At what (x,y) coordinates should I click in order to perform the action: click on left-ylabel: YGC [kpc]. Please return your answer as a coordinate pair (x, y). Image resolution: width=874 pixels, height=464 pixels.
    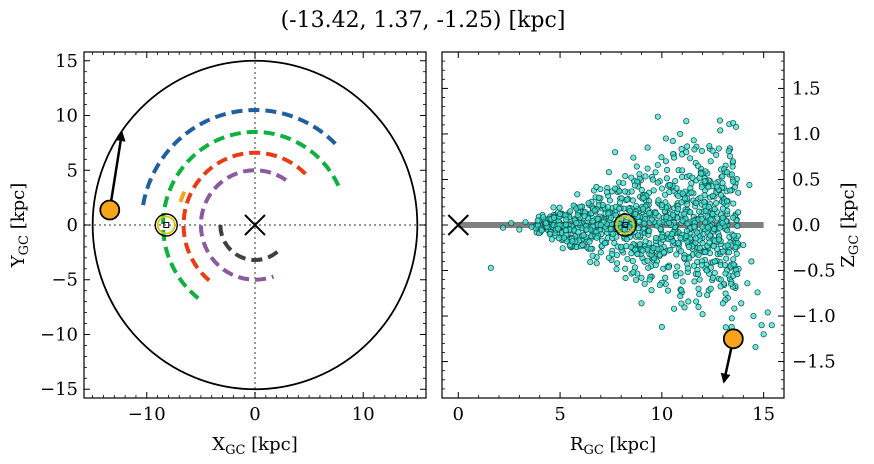
    Looking at the image, I should click on (20, 226).